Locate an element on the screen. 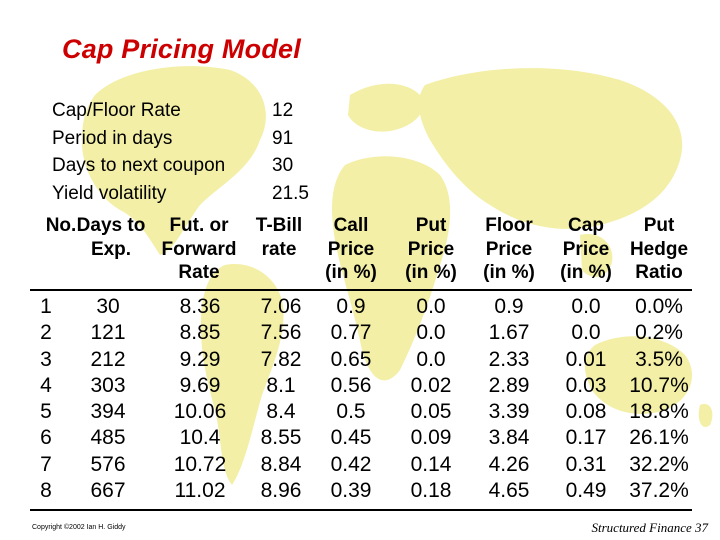  param-label: Cap/Floor Rate is located at coordinates (116, 110).